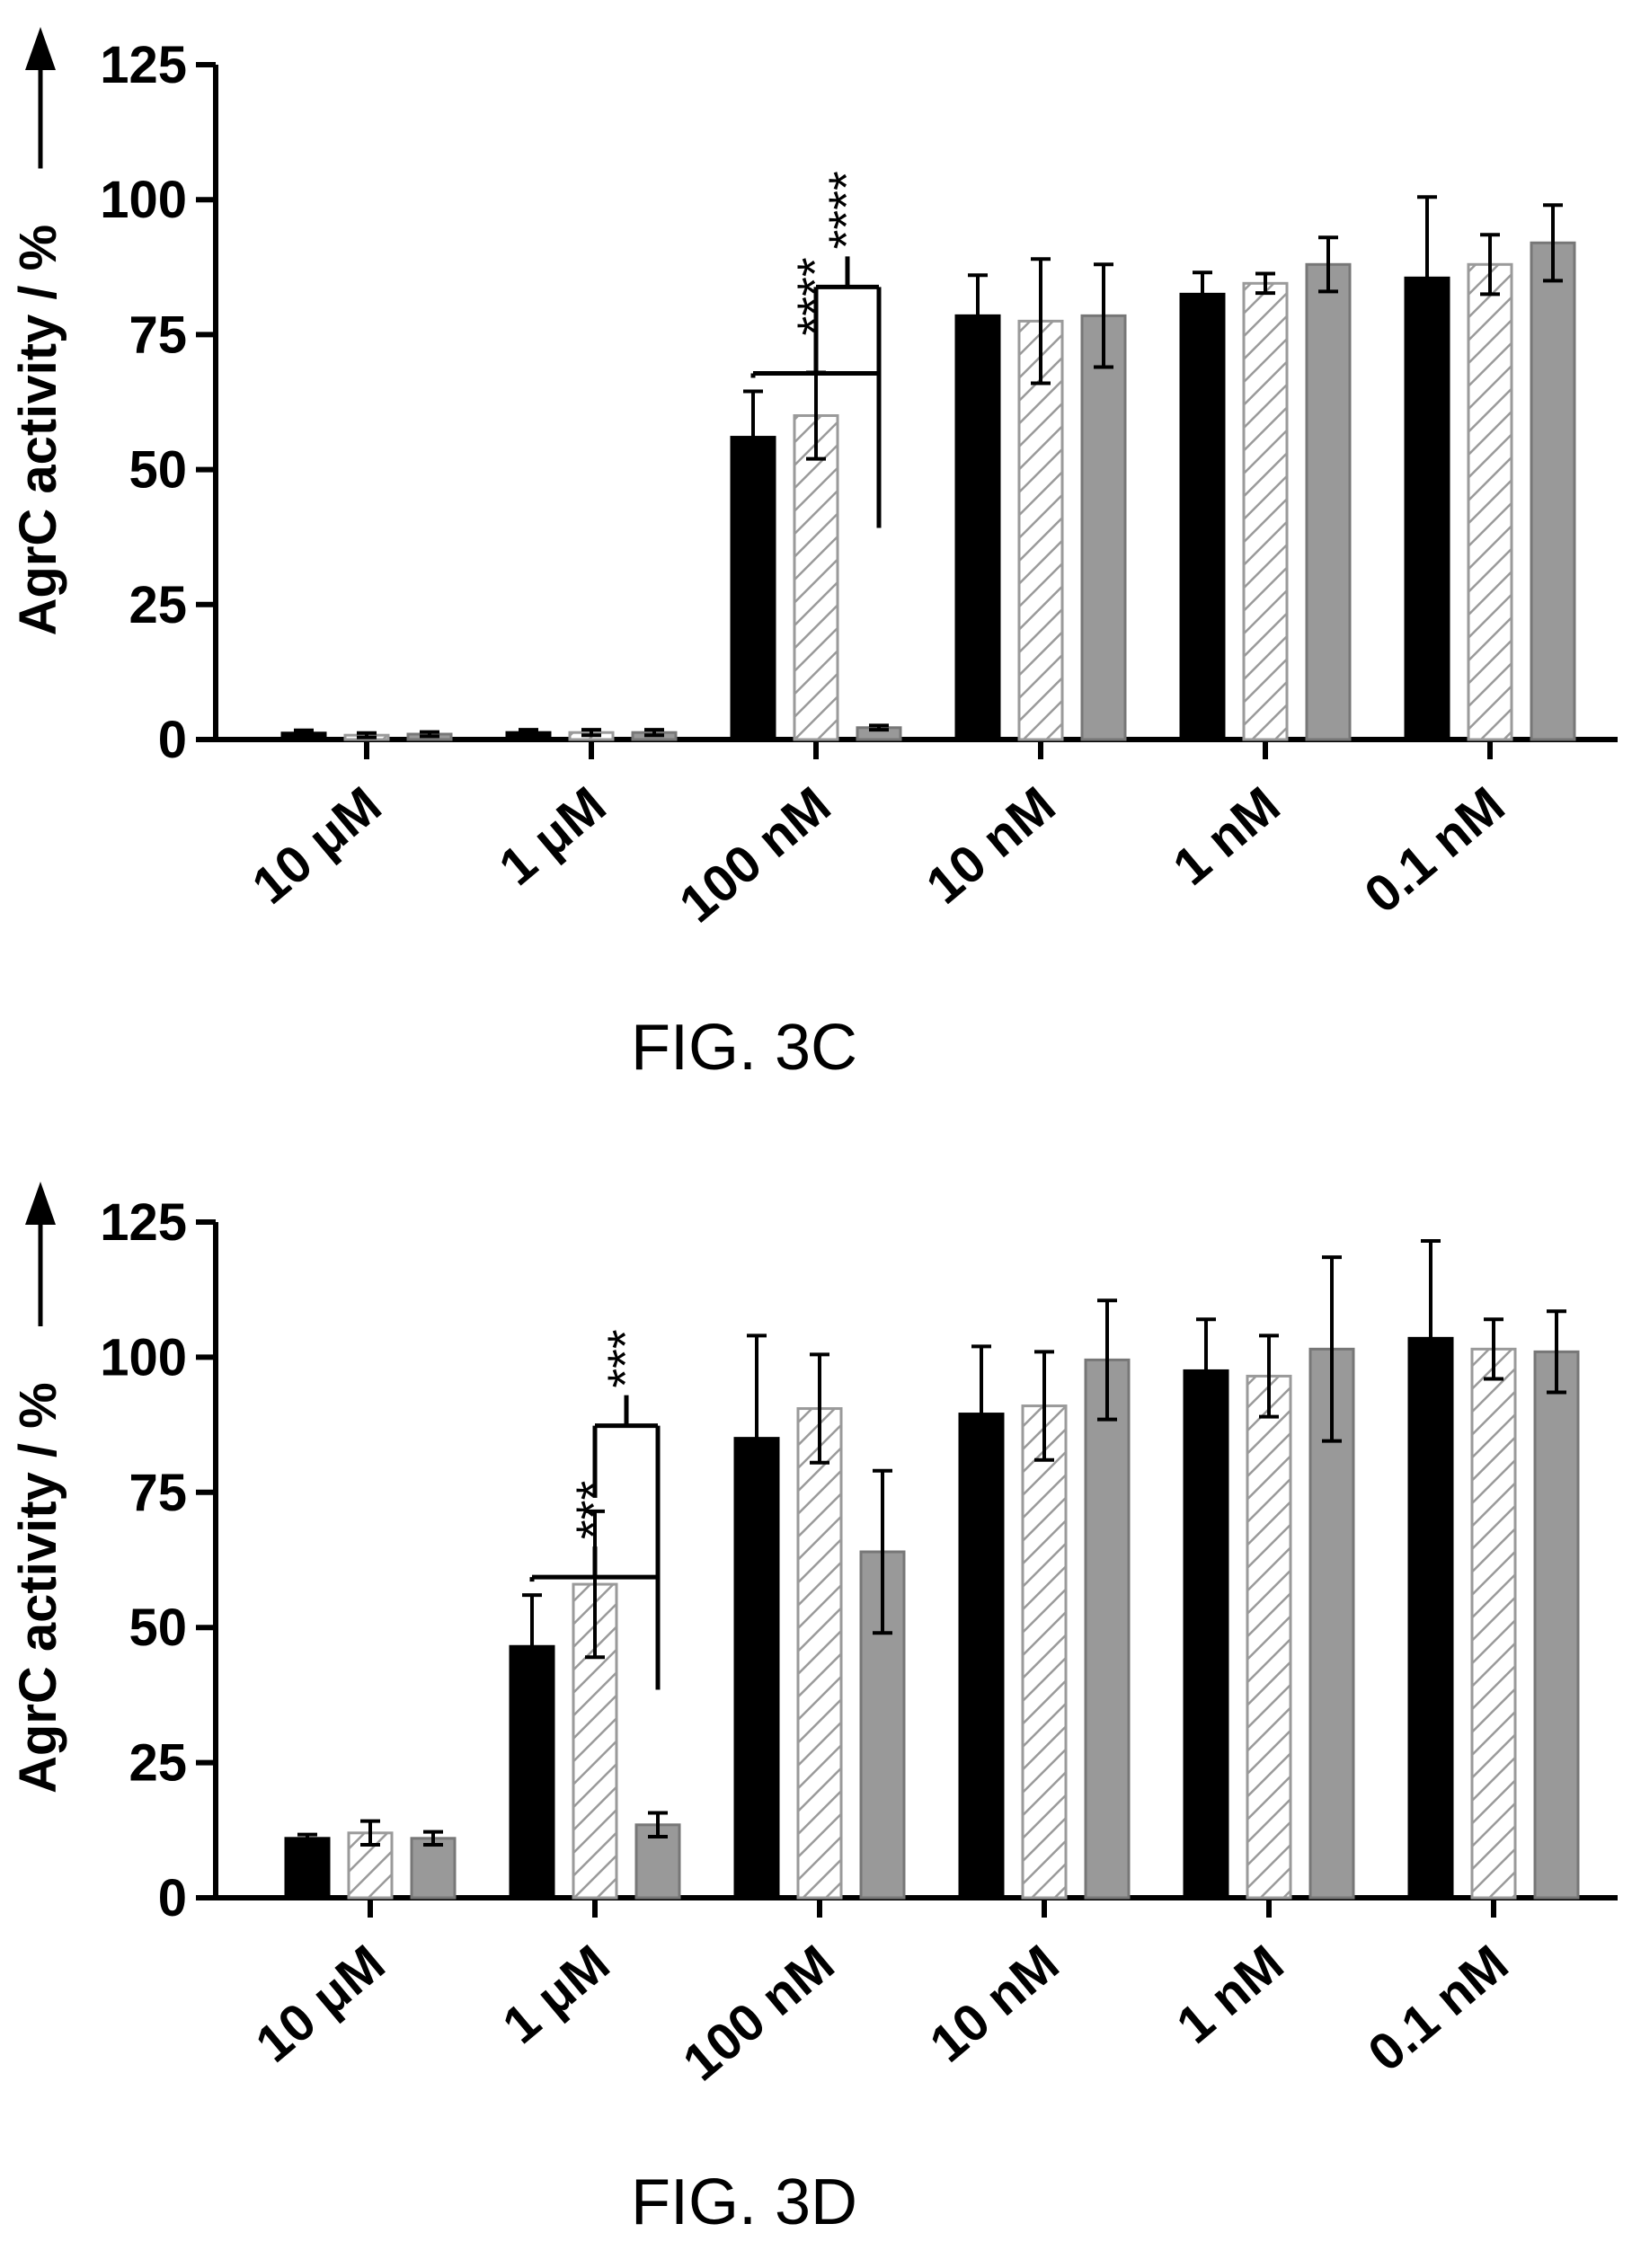 This screenshot has width=1632, height=2268. I want to click on figure-caption: FIG. 3D, so click(744, 2202).